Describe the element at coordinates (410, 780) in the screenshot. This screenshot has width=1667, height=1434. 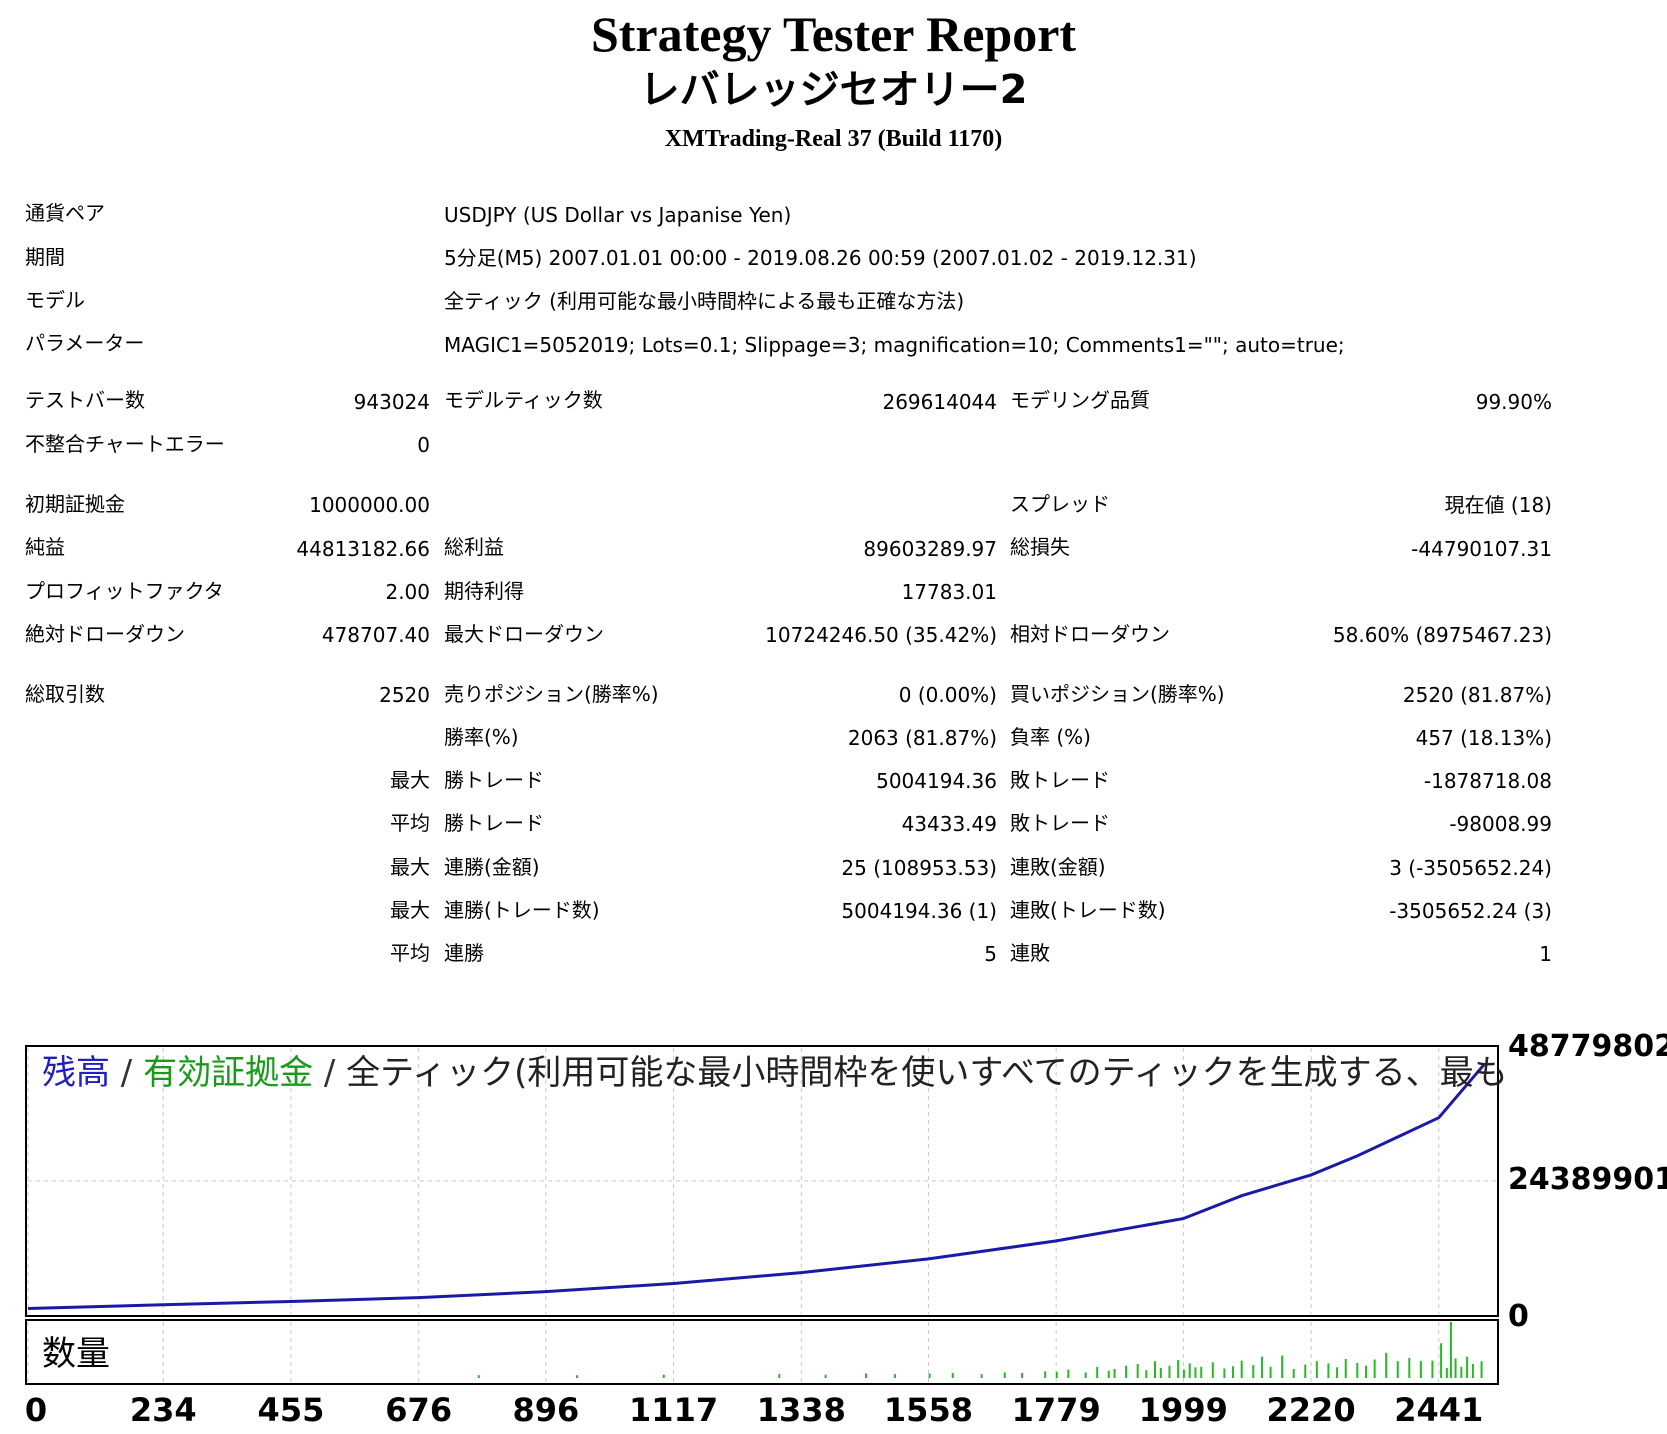
I see `largest-word: 最大` at that location.